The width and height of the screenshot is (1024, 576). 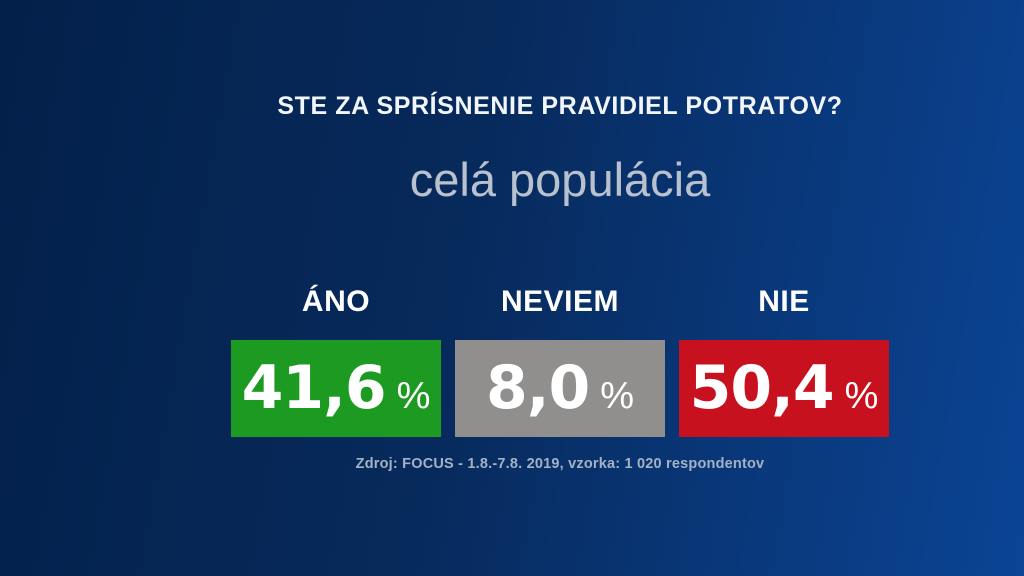 What do you see at coordinates (314, 388) in the screenshot?
I see `result-value-ano: 41,6` at bounding box center [314, 388].